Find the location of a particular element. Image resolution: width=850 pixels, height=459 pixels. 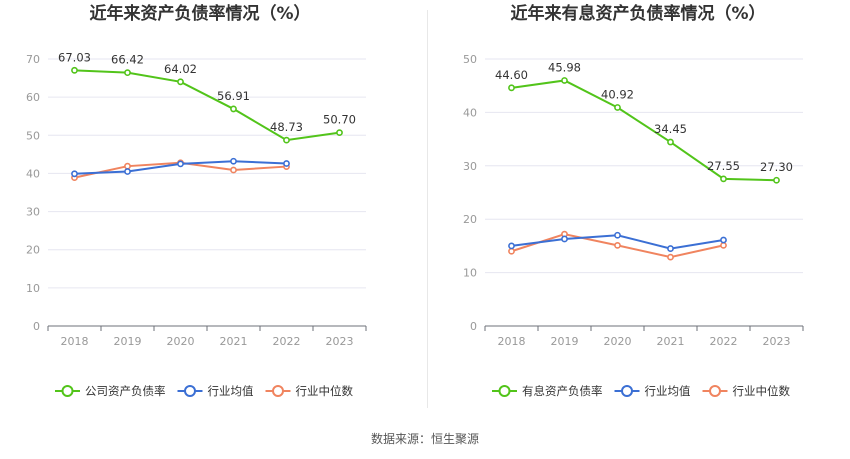

source-name: 恒生聚源 is located at coordinates (455, 439).